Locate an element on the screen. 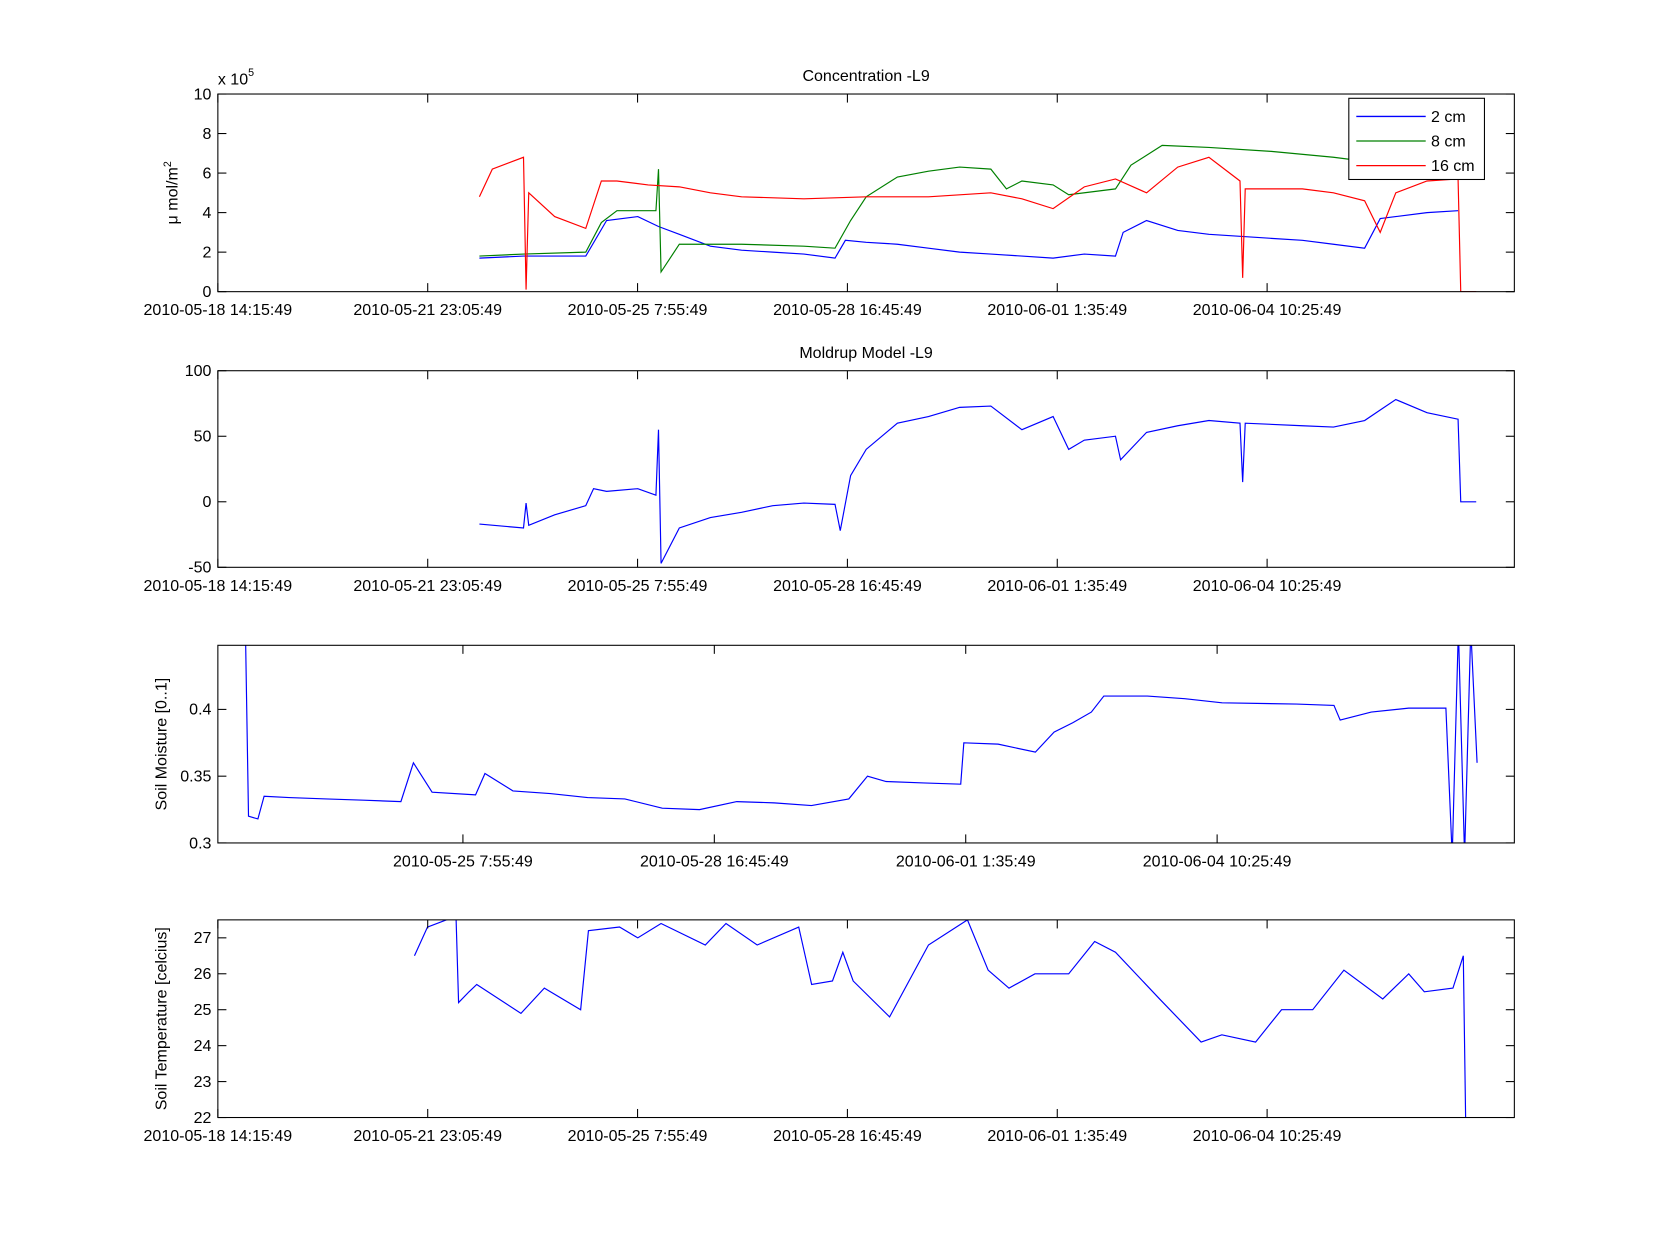  y-axis-label-text: Soil Temperature [celcius] is located at coordinates (162, 1018).